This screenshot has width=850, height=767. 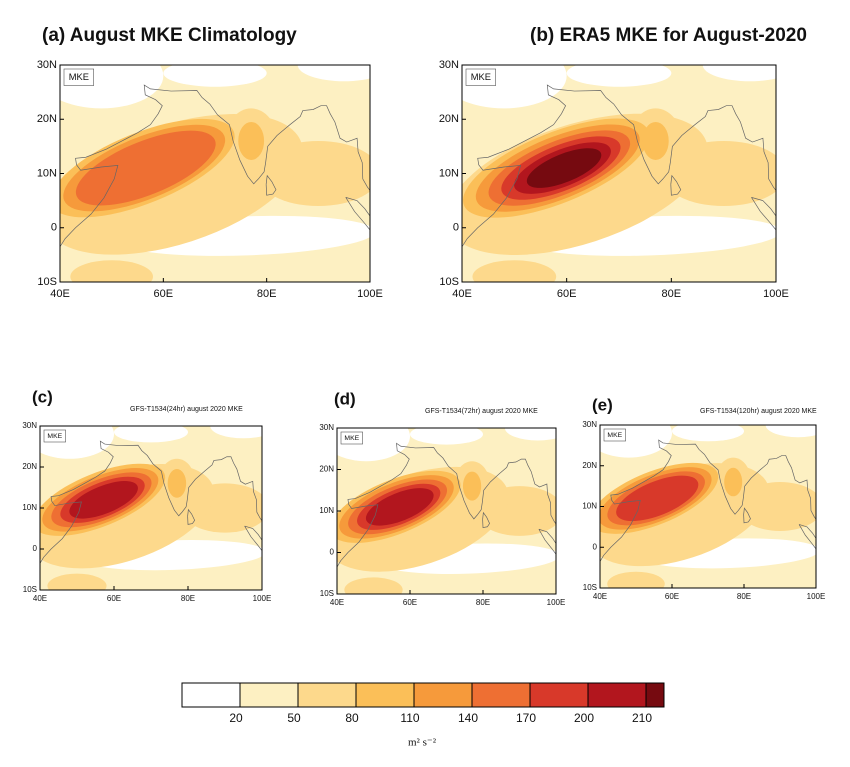 I want to click on panel-title: GFS-T1534(24hr) august 2020 MKE, so click(x=186, y=409).